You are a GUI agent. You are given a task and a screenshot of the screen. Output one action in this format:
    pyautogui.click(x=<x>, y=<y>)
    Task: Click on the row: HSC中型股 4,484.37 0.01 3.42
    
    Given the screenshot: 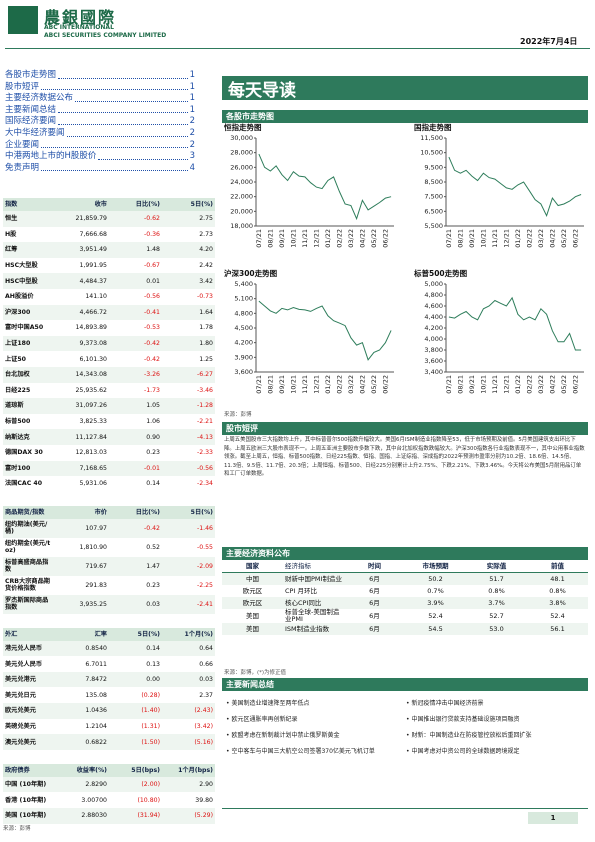 What is the action you would take?
    pyautogui.click(x=109, y=281)
    